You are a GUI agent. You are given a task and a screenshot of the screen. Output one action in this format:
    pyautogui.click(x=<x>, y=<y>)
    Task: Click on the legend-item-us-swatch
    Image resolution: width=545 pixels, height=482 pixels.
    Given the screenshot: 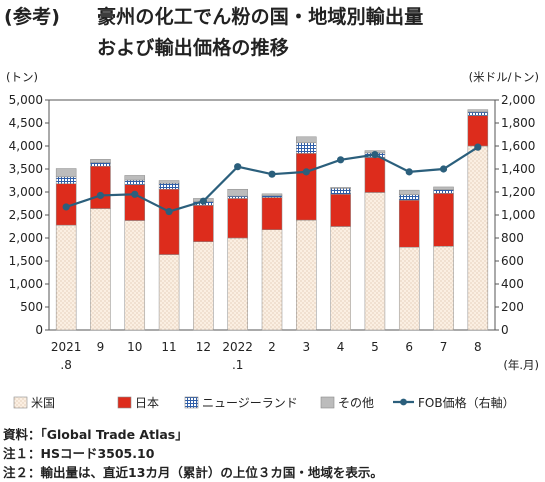 What is the action you would take?
    pyautogui.click(x=20, y=402)
    